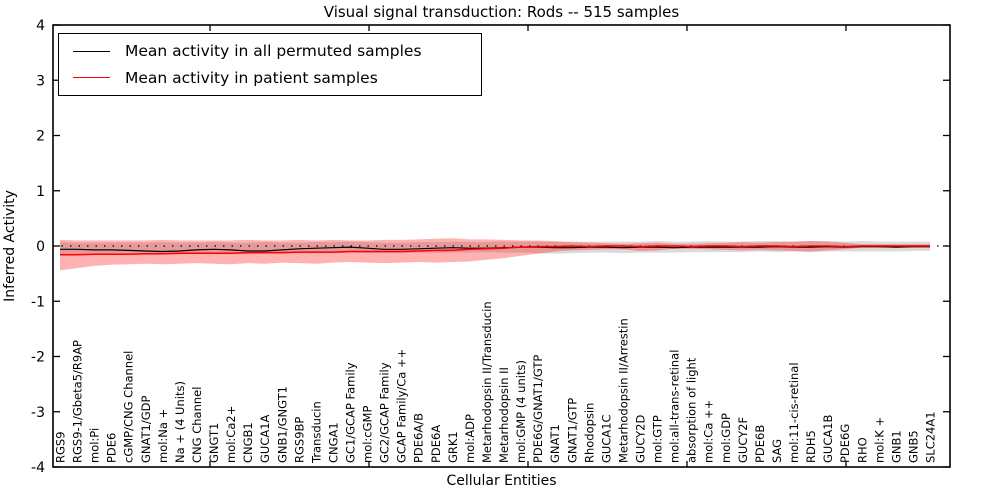  What do you see at coordinates (180, 422) in the screenshot?
I see `x-category-label: Na + (4 Units)` at bounding box center [180, 422].